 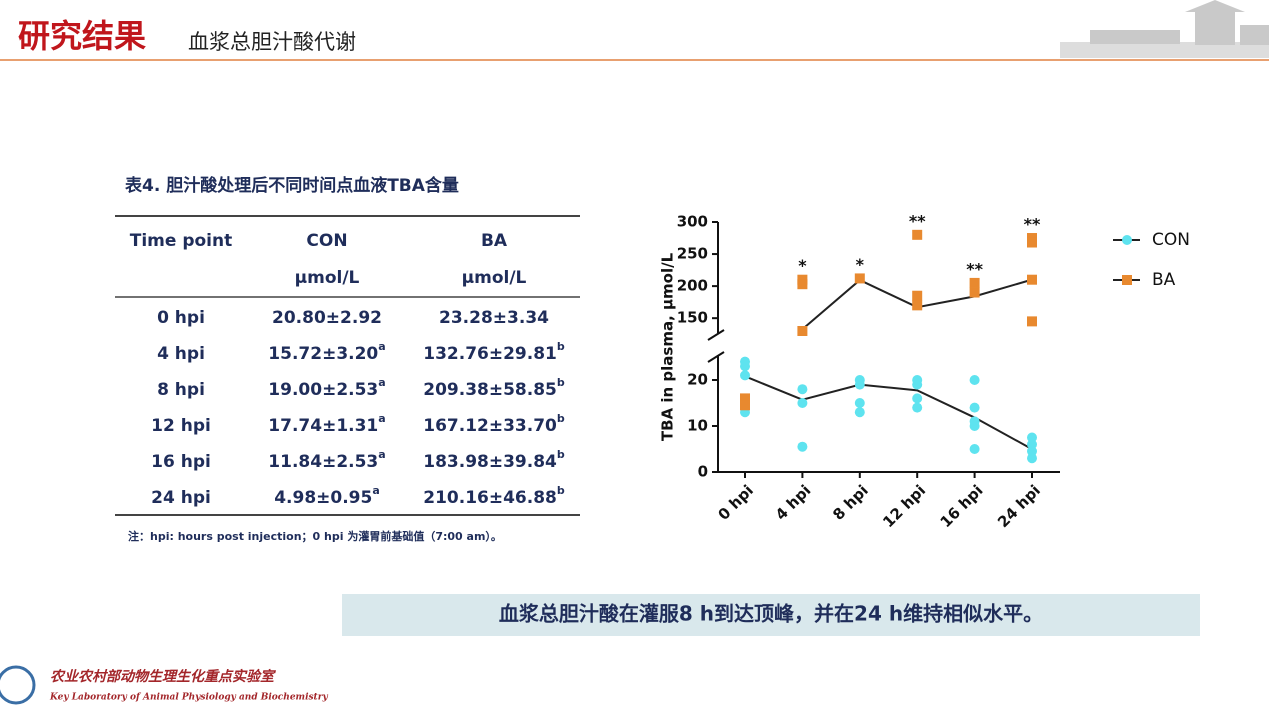 I want to click on conclusion-box, so click(x=771, y=615).